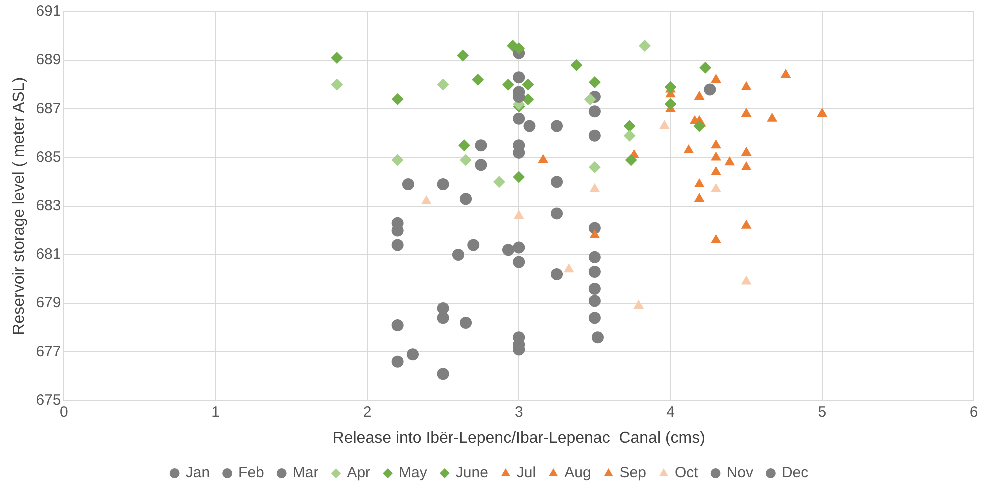  Describe the element at coordinates (49, 109) in the screenshot. I see `y-tick-label: 687` at that location.